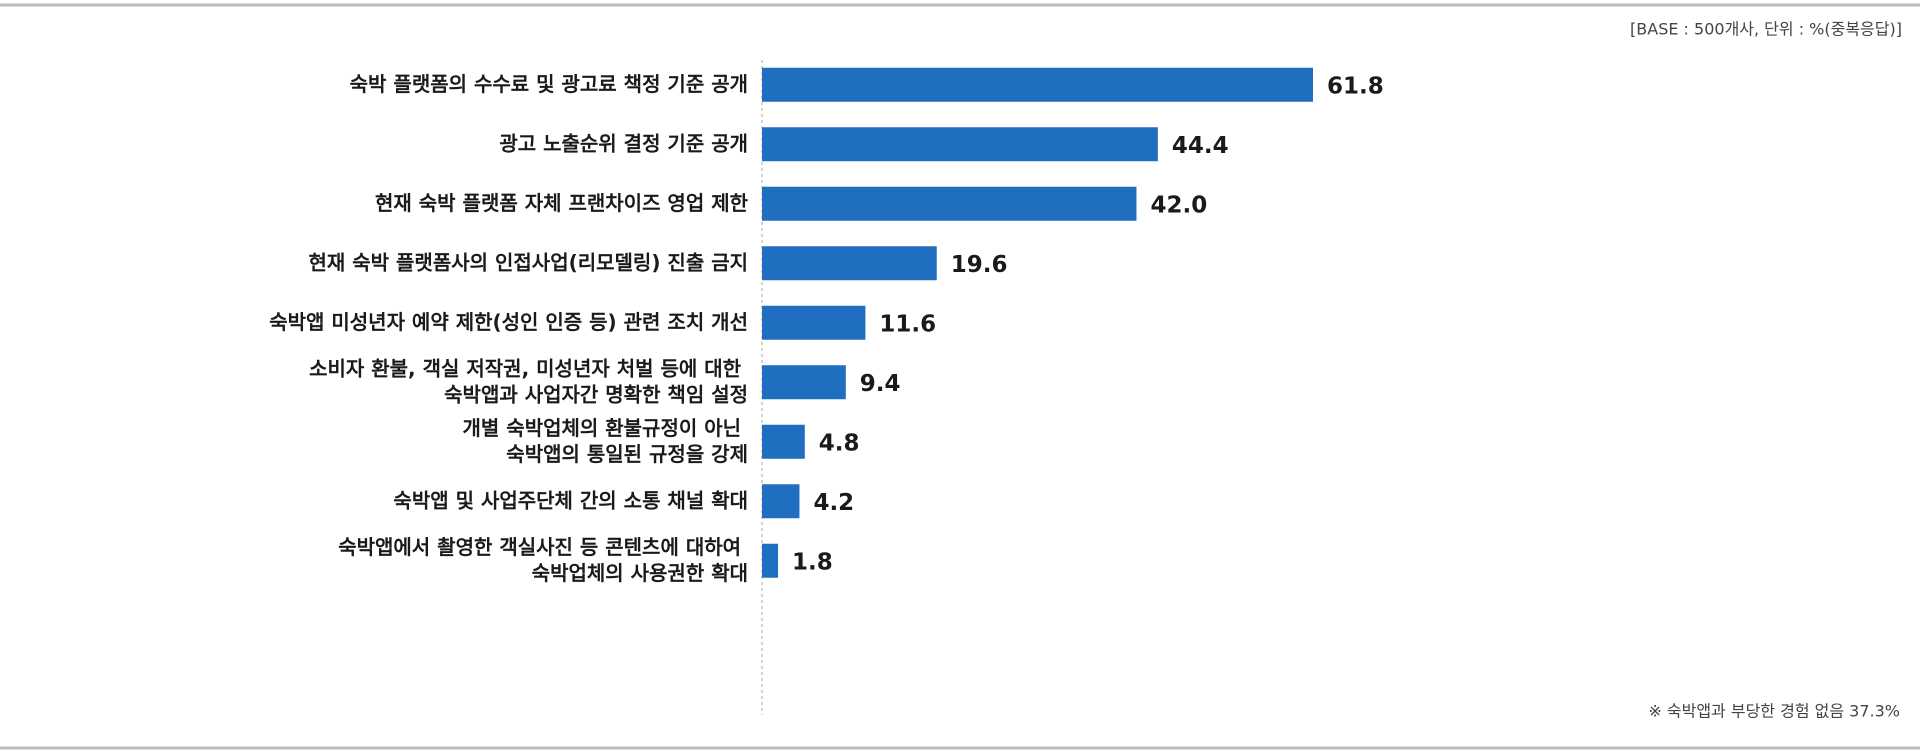 Image resolution: width=1920 pixels, height=754 pixels. What do you see at coordinates (907, 324) in the screenshot?
I see `value-label: 11.6` at bounding box center [907, 324].